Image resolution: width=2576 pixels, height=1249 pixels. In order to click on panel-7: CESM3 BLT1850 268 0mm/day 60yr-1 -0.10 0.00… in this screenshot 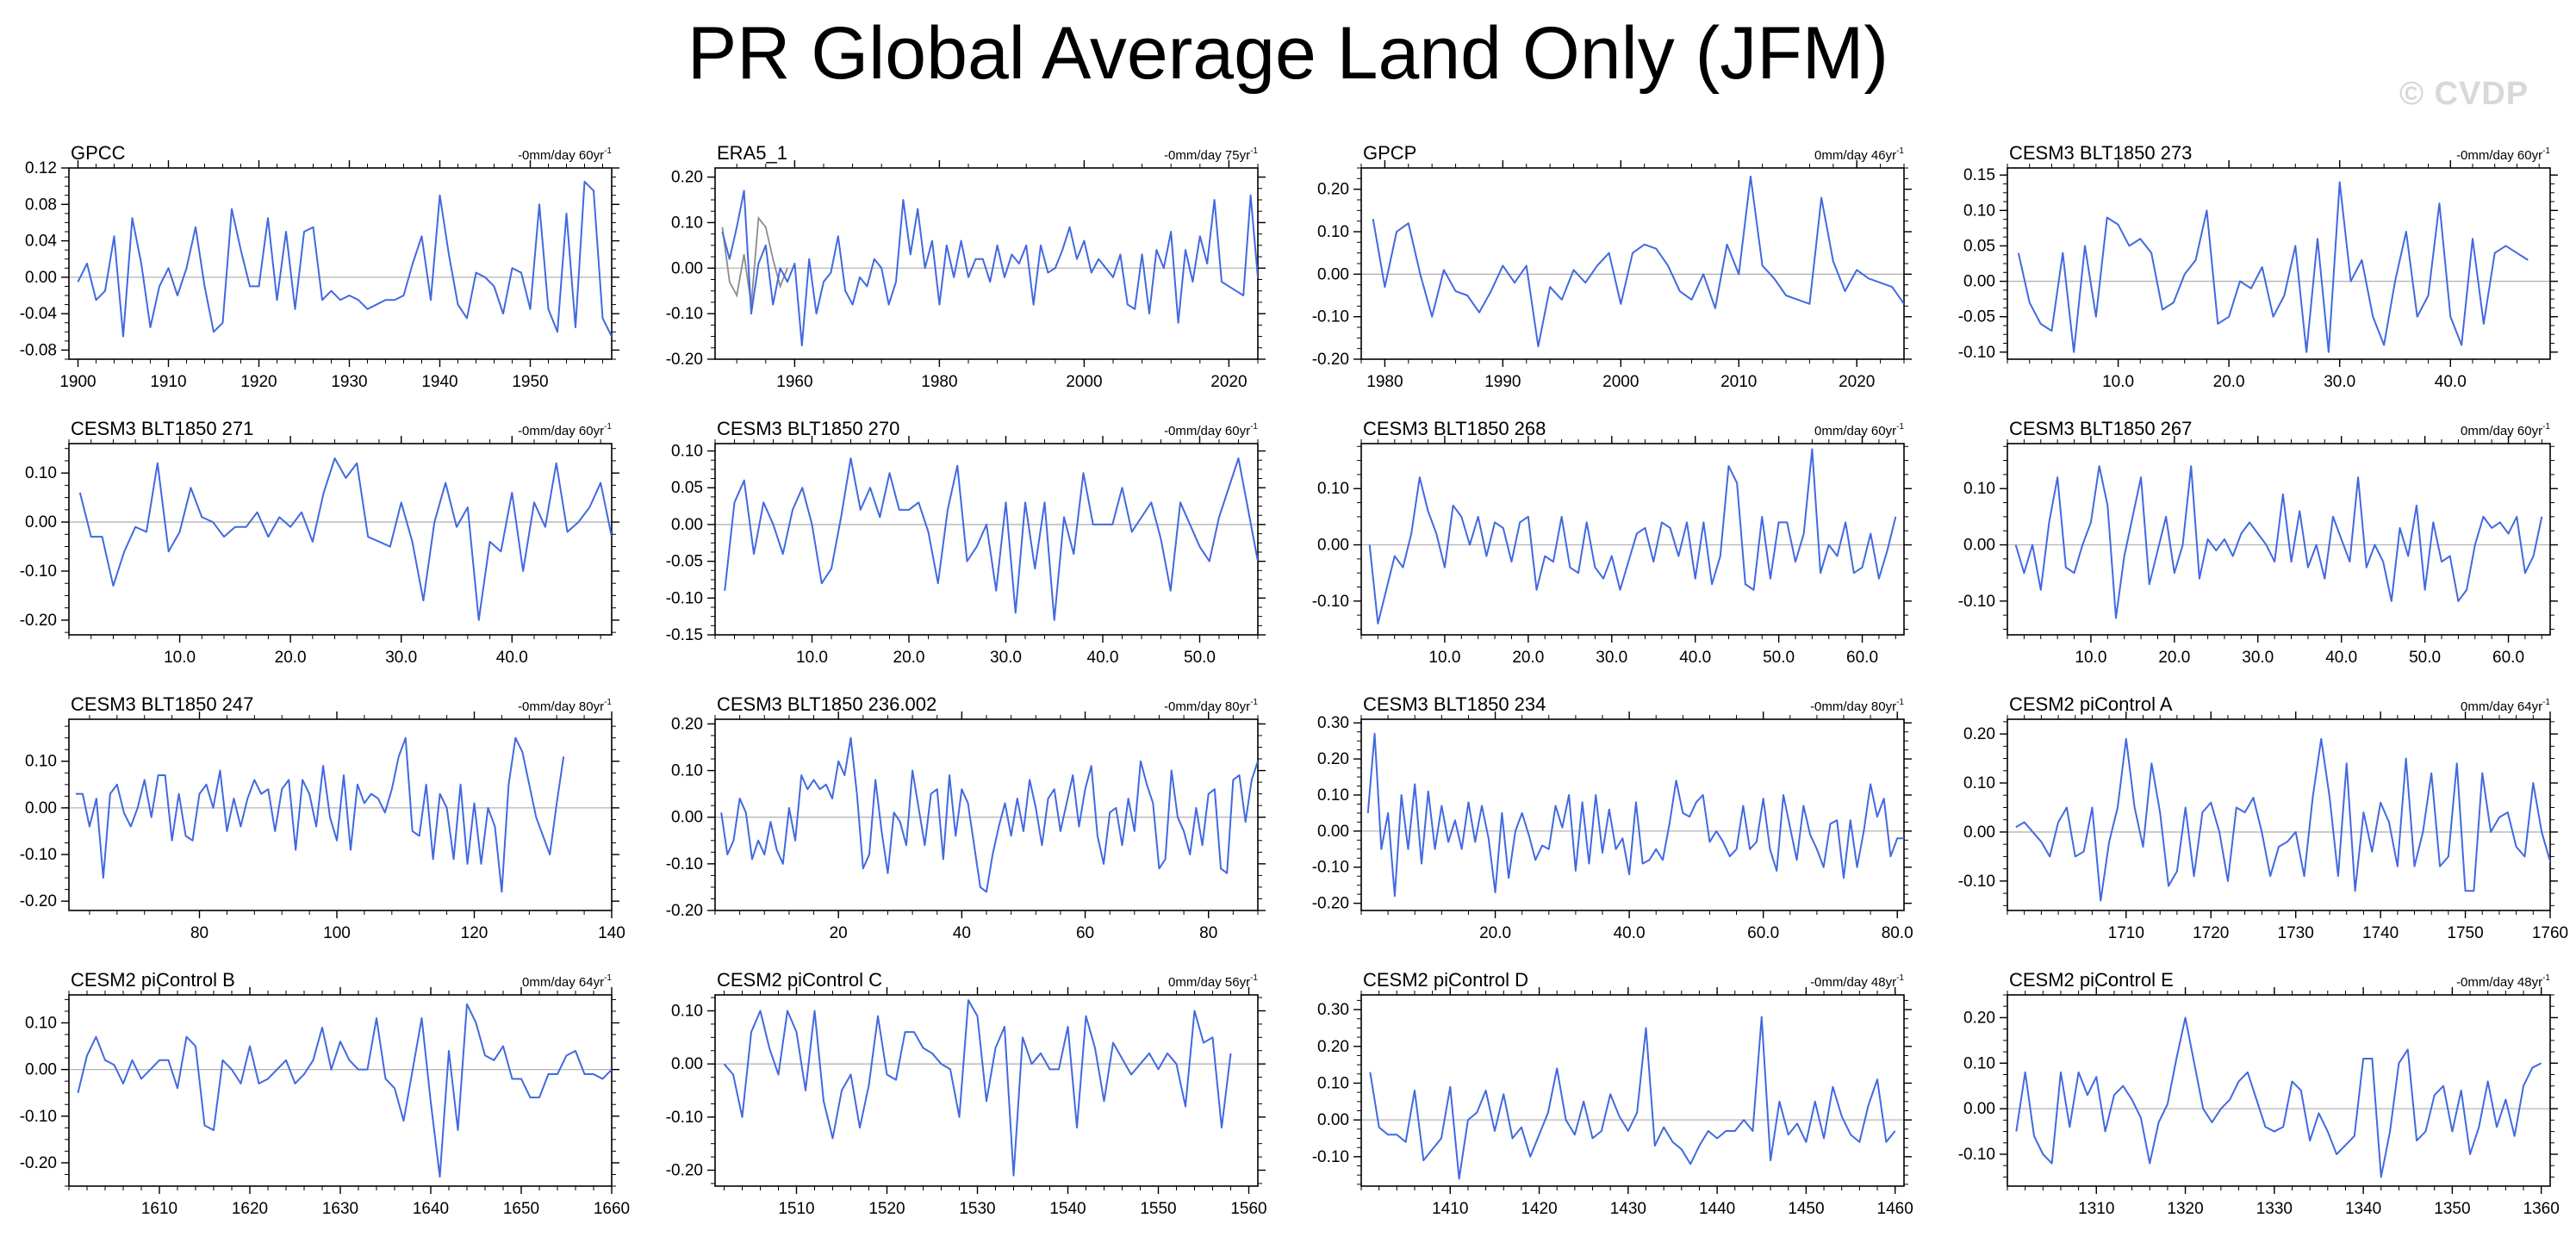, I will do `click(1612, 542)`.